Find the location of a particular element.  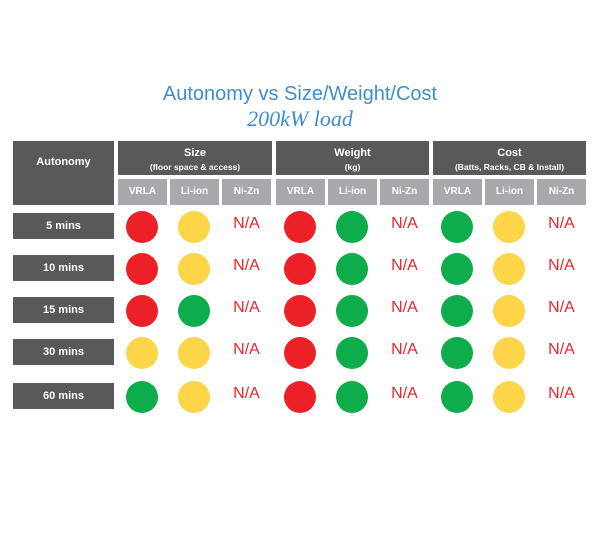

row-label: 60 mins is located at coordinates (63, 396).